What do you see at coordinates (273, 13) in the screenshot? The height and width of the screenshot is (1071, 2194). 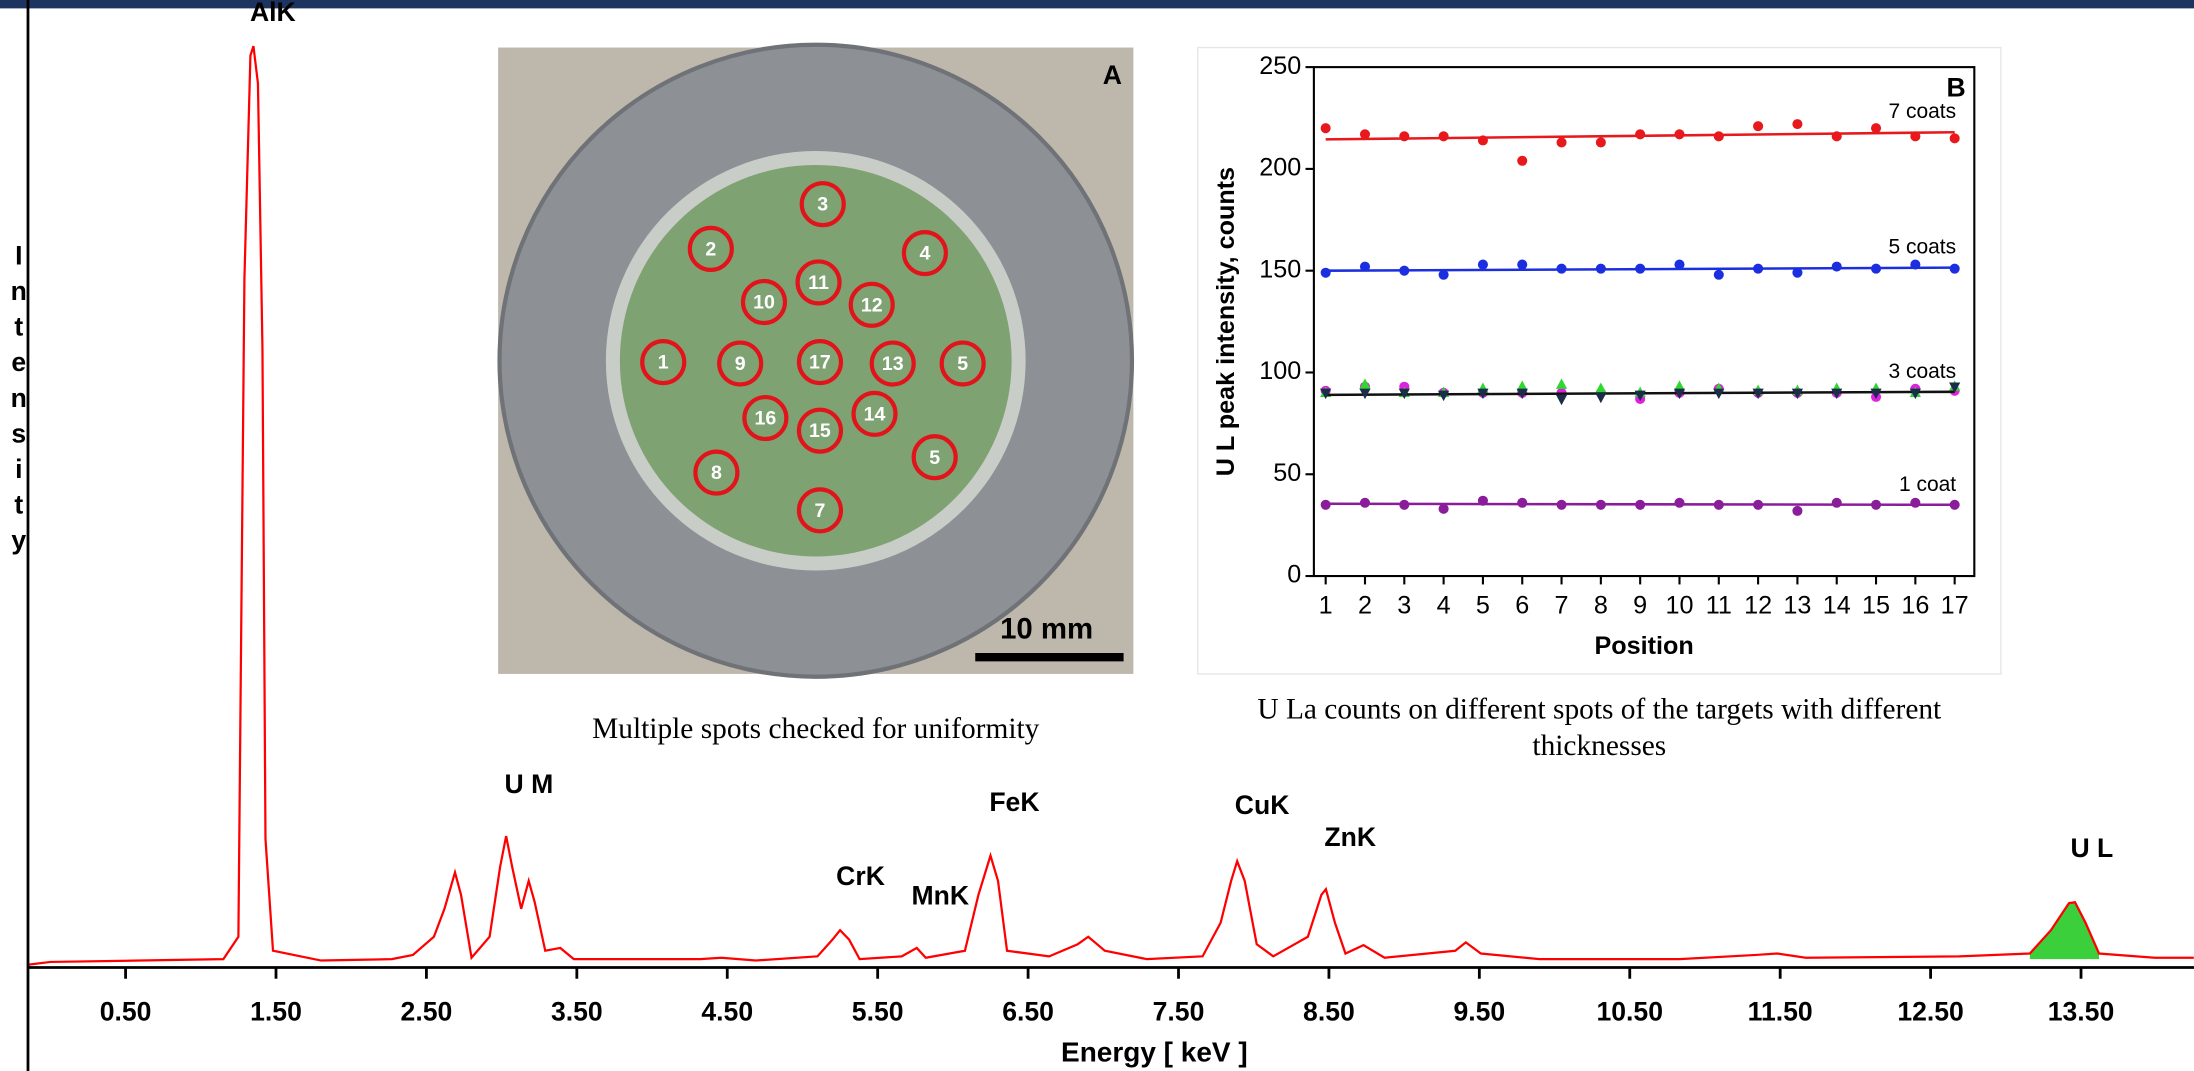 I see `peak-label: AlK` at bounding box center [273, 13].